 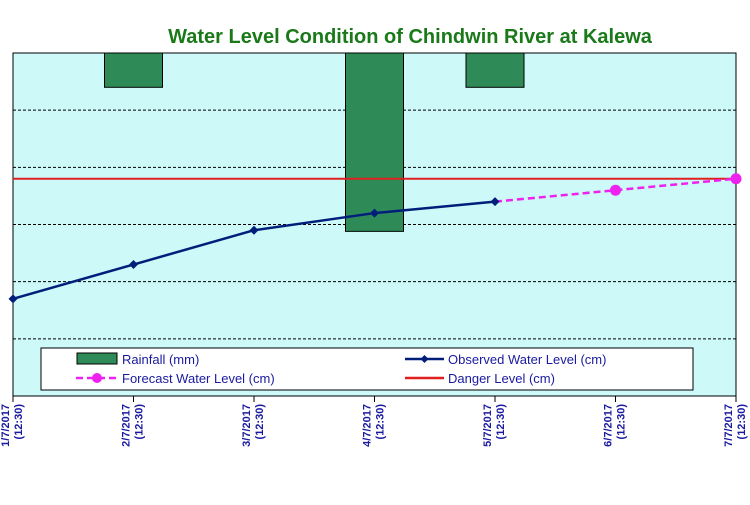 I want to click on x-tick-label-date: 2/7/2017, so click(x=127, y=425).